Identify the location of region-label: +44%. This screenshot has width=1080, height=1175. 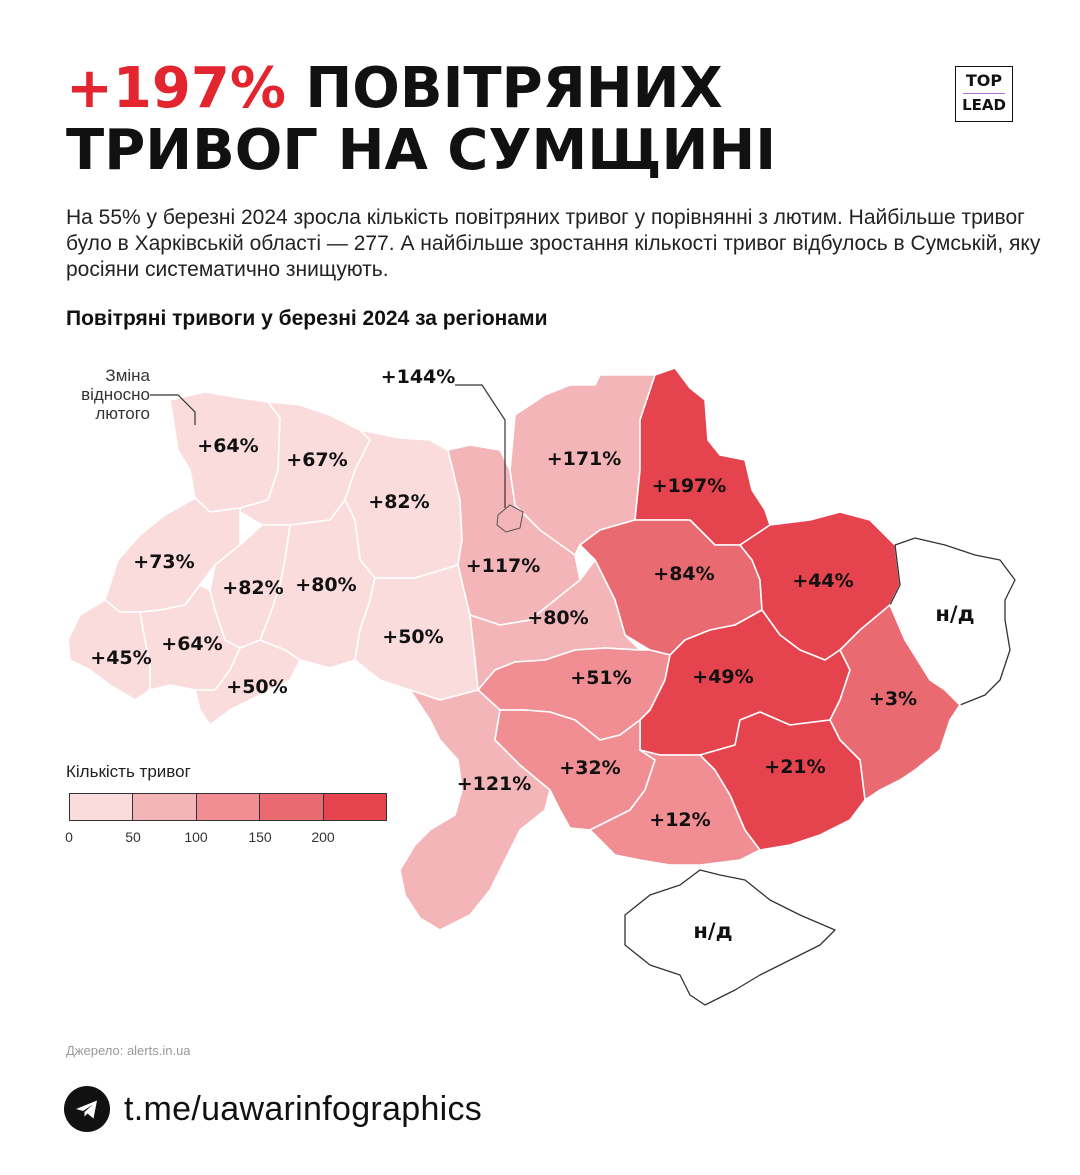
(822, 581).